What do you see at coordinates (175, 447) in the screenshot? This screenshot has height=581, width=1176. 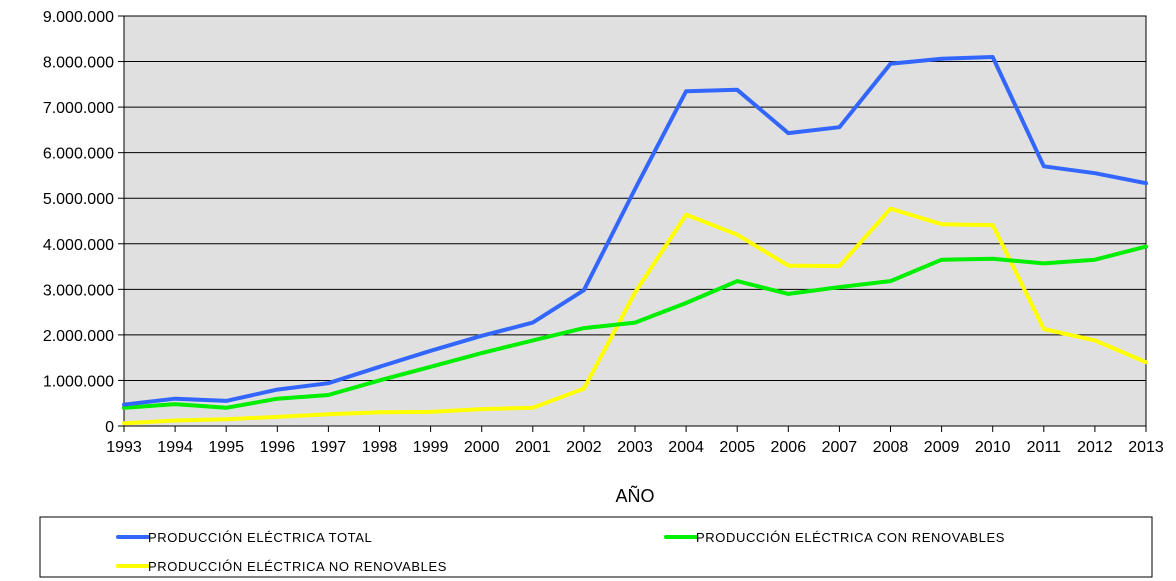 I see `x-tick-label: 1994` at bounding box center [175, 447].